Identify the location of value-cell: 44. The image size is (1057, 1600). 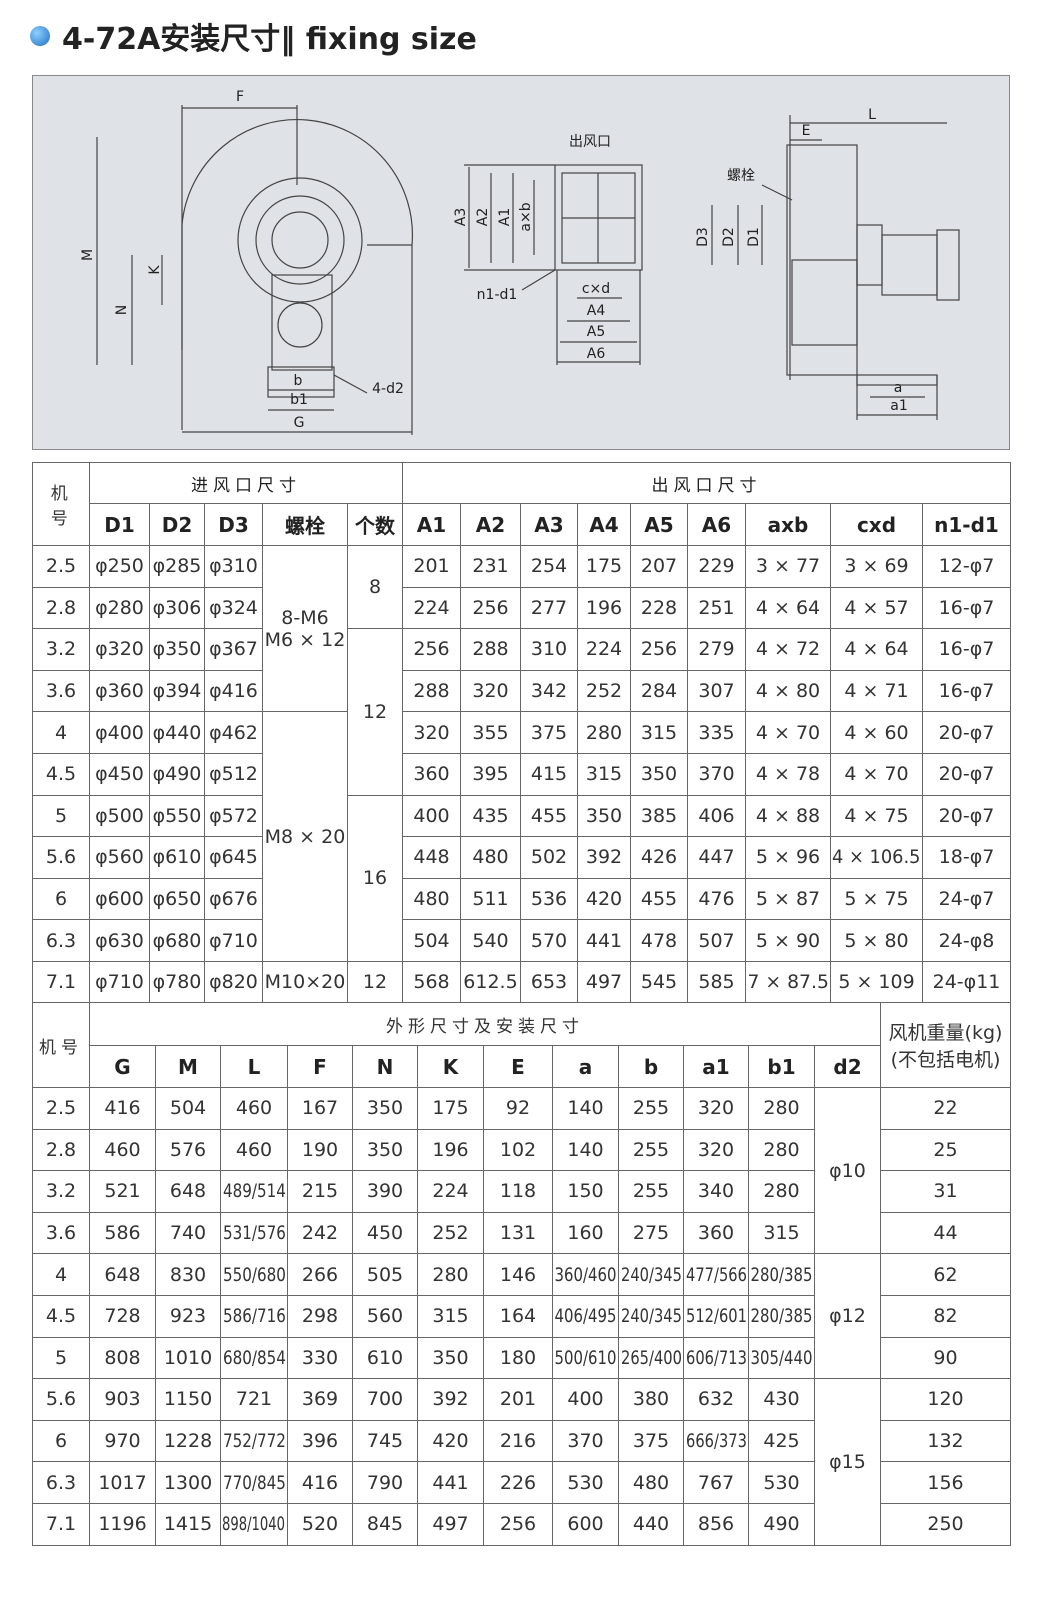
(945, 1233).